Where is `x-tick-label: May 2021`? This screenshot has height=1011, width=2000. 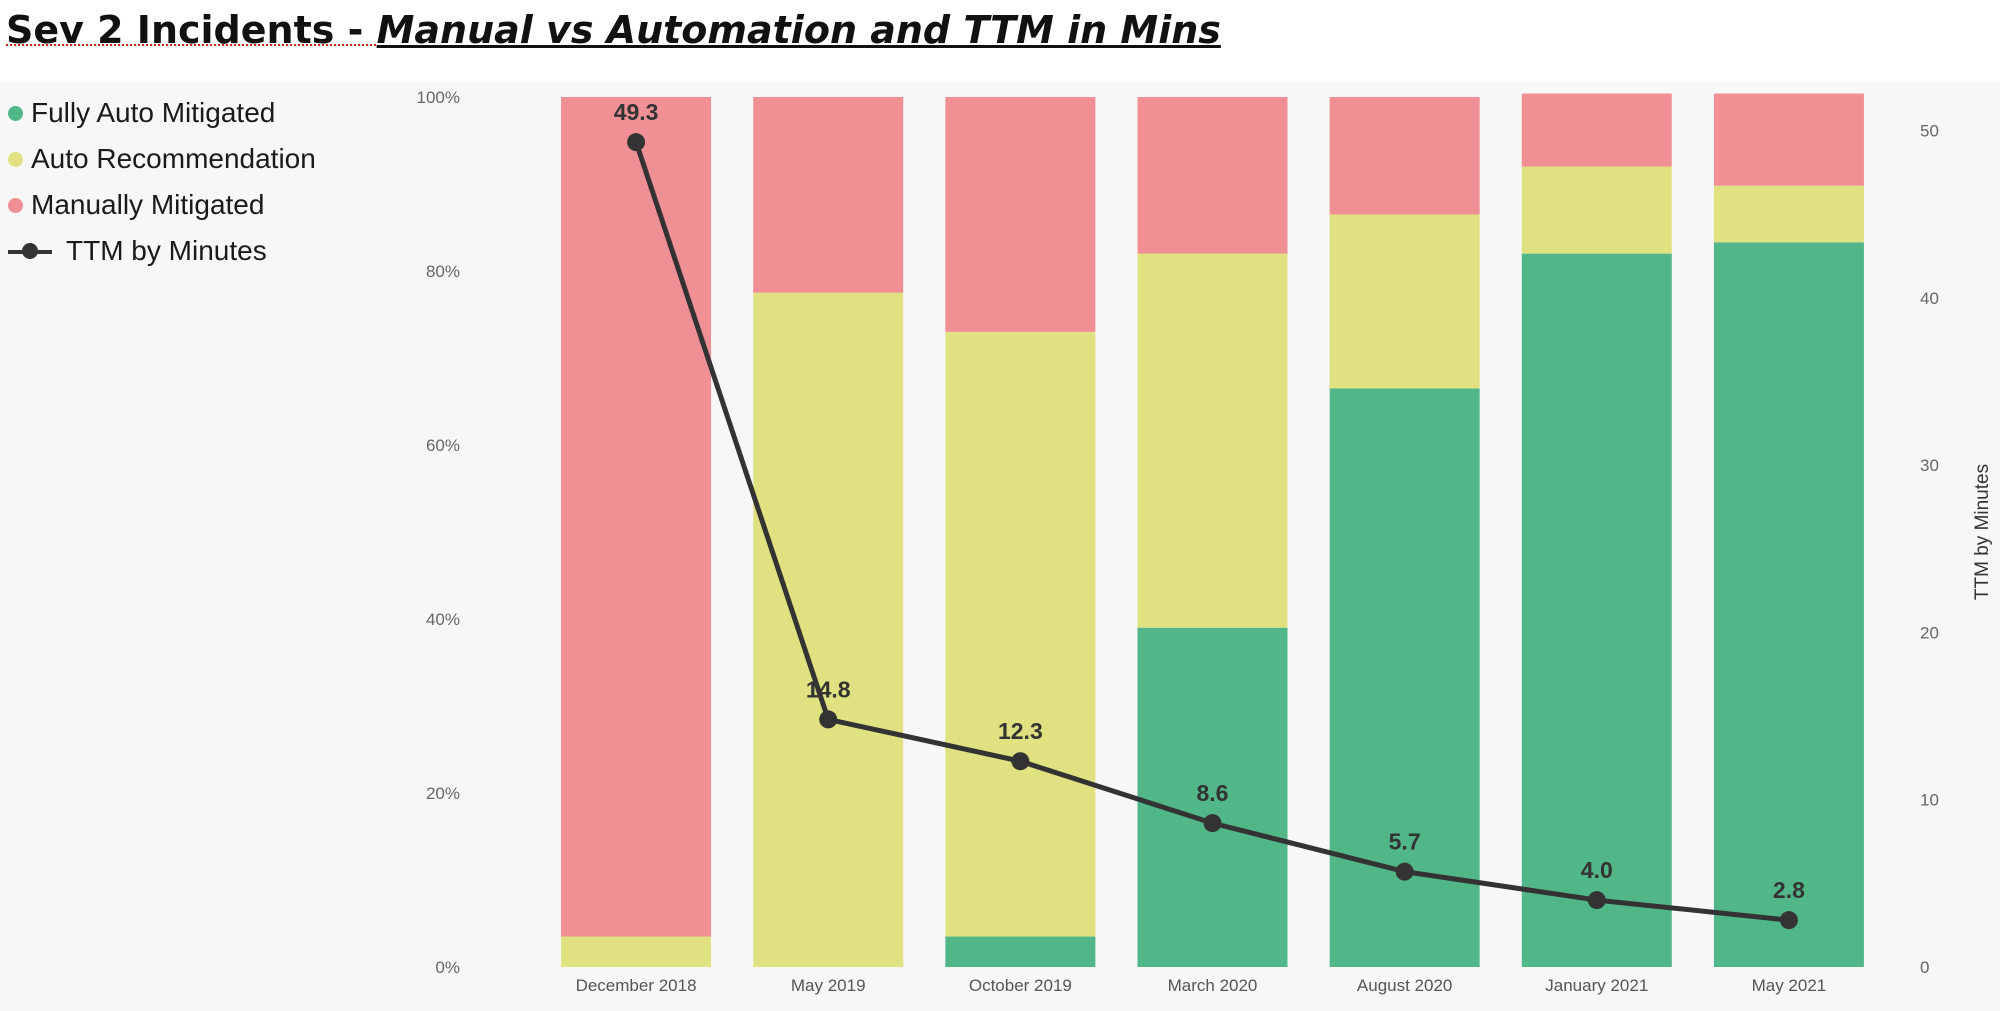
x-tick-label: May 2021 is located at coordinates (1789, 985).